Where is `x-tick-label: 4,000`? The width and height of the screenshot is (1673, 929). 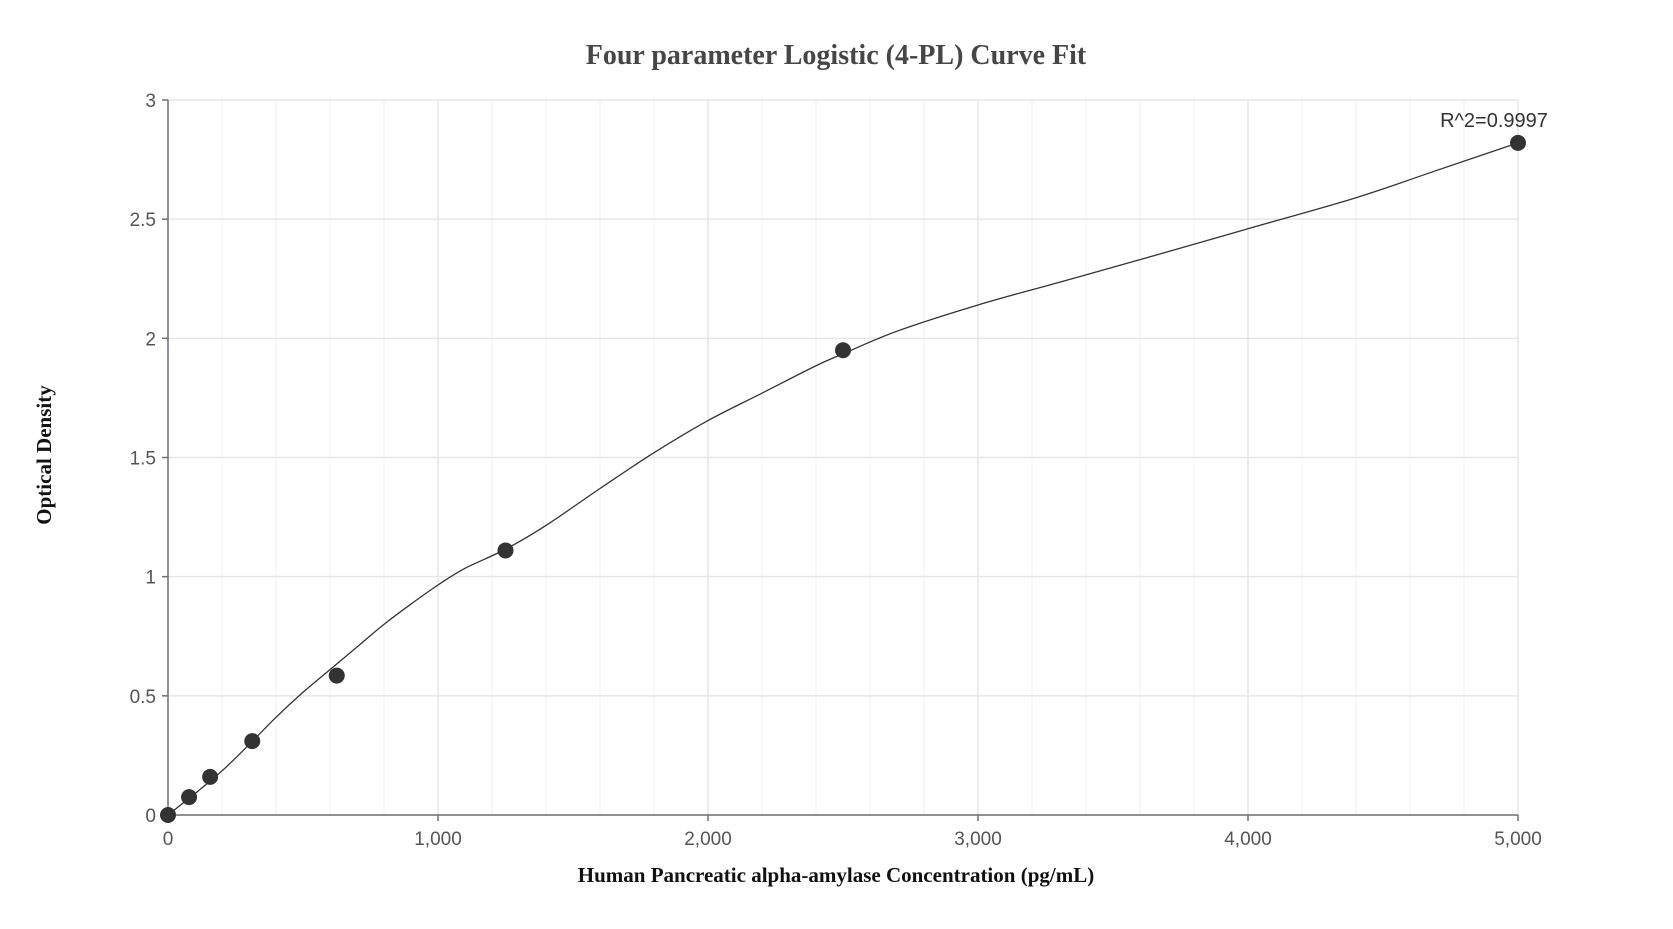 x-tick-label: 4,000 is located at coordinates (1248, 839).